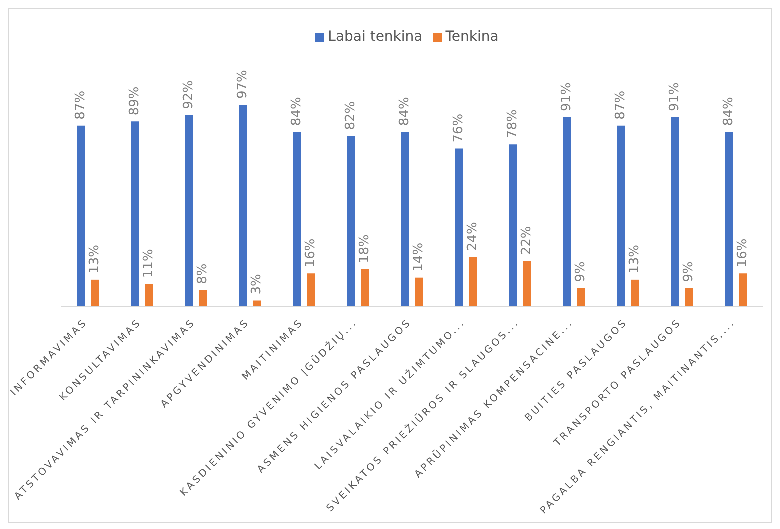 Image resolution: width=780 pixels, height=529 pixels. I want to click on data-label: 11%, so click(149, 263).